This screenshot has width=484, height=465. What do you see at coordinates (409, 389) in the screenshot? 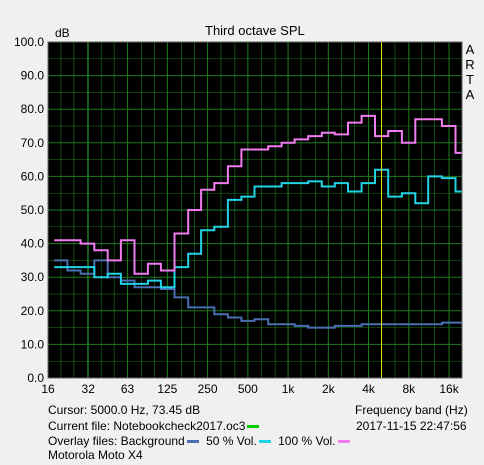
I see `x-tick-label: 8k` at bounding box center [409, 389].